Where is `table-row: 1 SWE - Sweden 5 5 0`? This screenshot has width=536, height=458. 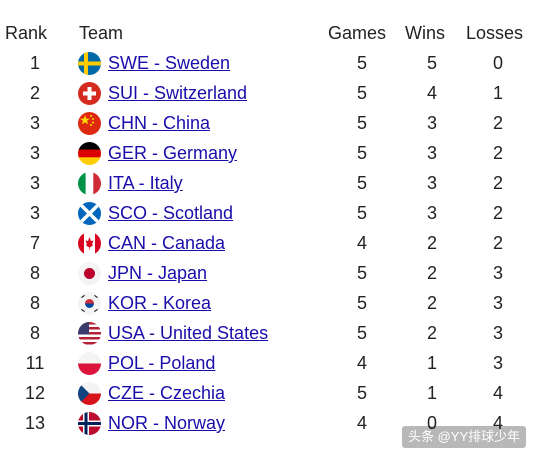
table-row: 1 SWE - Sweden 5 5 0 is located at coordinates (268, 63).